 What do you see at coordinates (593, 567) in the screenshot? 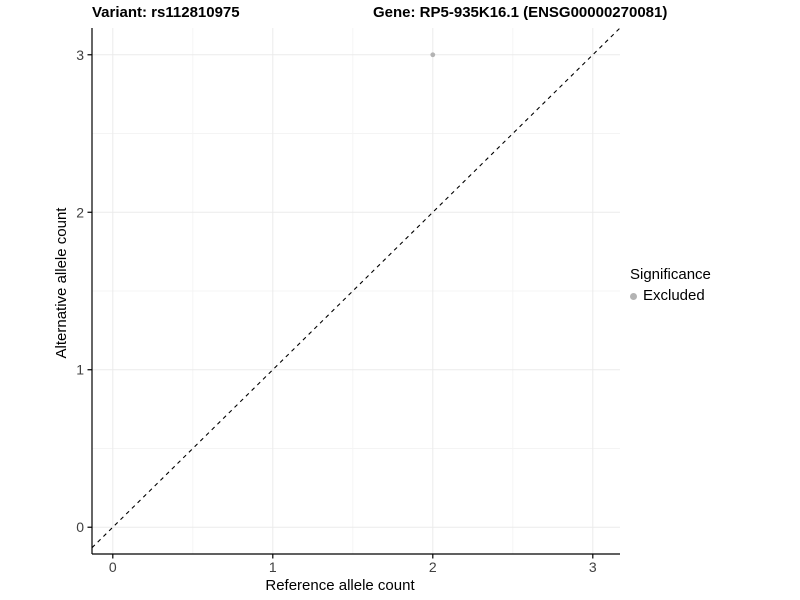
I see `x-tick-label: 3` at bounding box center [593, 567].